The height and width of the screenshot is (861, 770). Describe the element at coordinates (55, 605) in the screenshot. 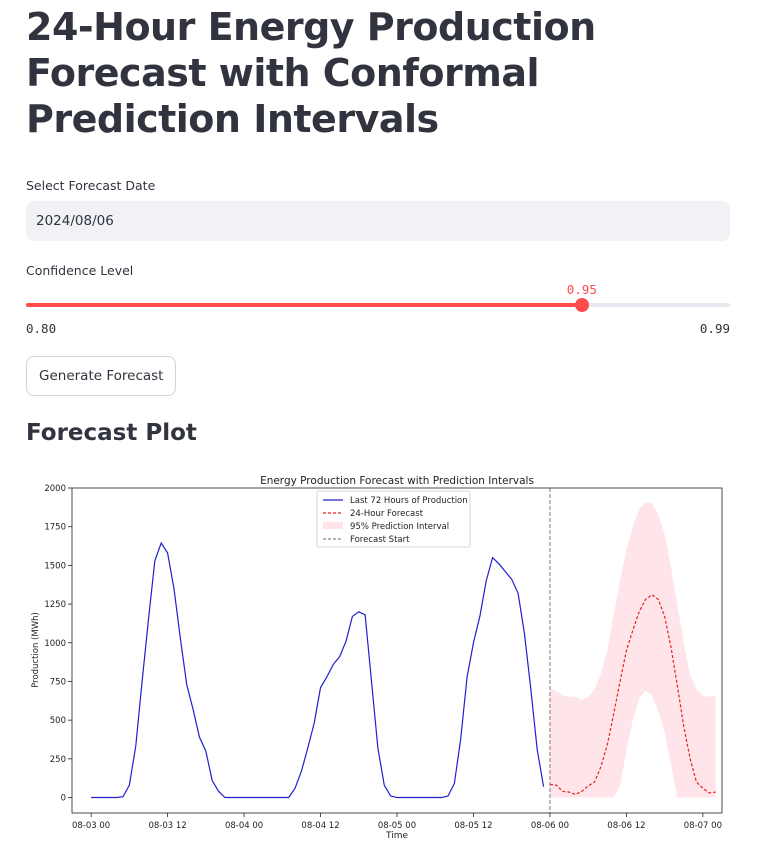

I see `y-tick-label: 1250` at that location.